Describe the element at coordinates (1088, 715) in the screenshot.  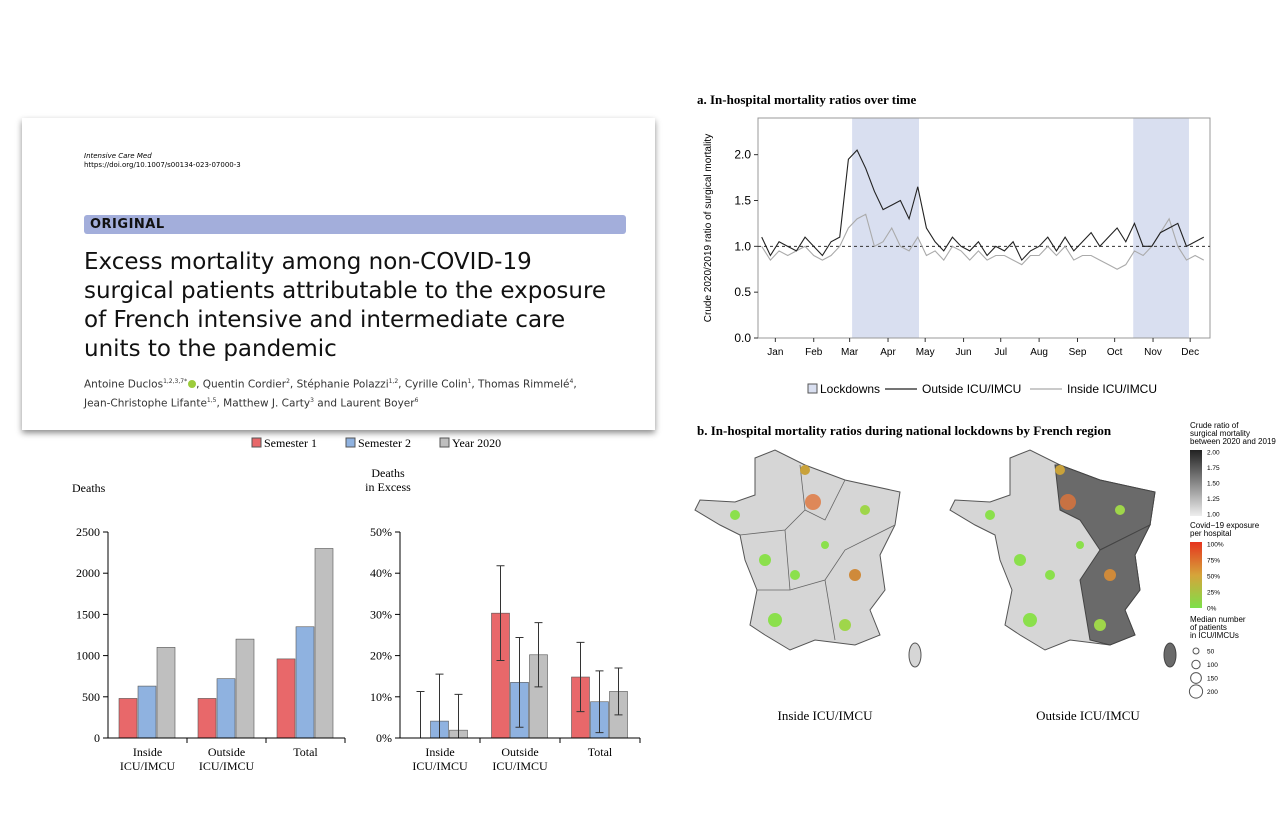
I see `map-caption: Outside ICU/IMCU` at that location.